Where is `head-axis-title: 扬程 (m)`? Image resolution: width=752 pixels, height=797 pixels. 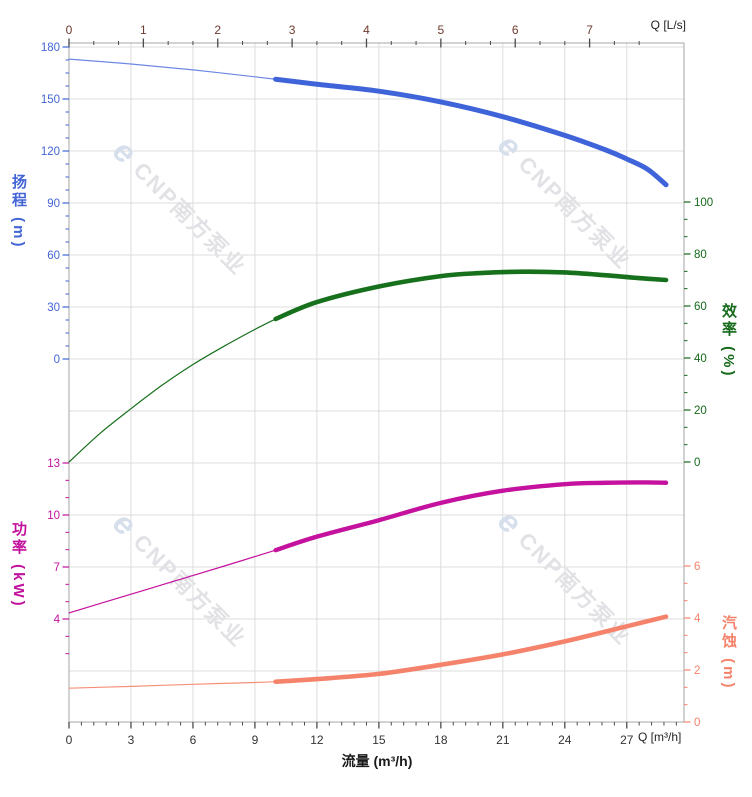
head-axis-title: 扬程 (m) is located at coordinates (18, 212).